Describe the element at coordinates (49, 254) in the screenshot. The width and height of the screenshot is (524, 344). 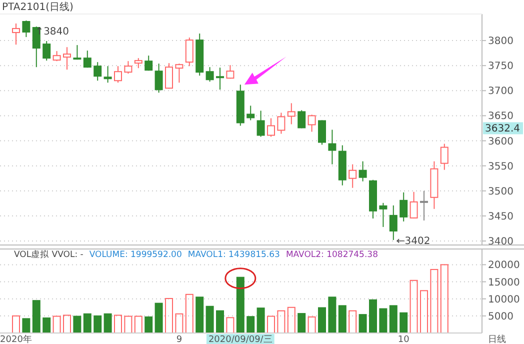
I see `annotation: VOL虚拟 VVOL: -` at that location.